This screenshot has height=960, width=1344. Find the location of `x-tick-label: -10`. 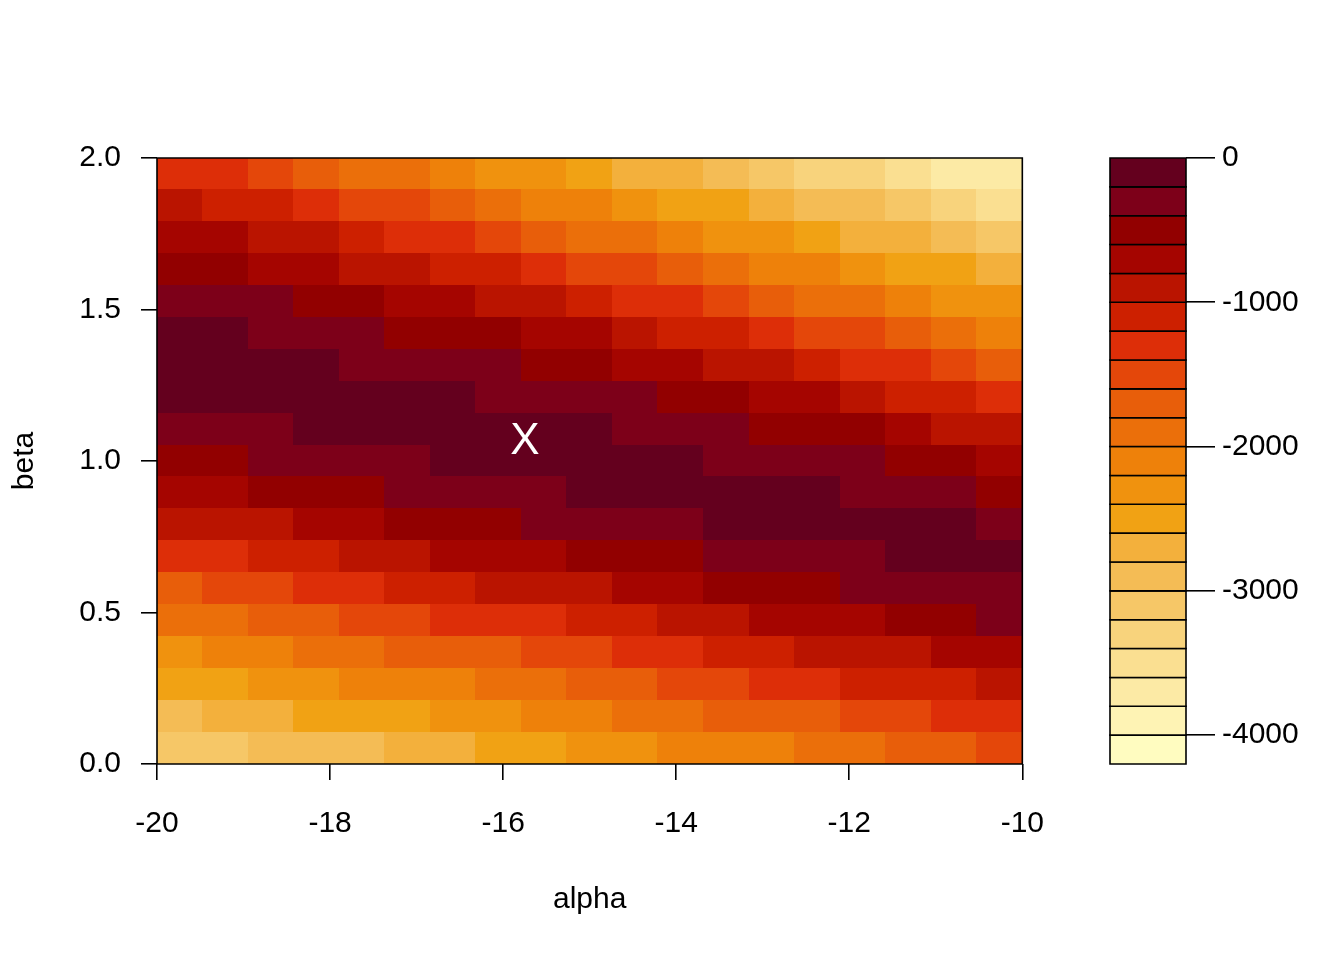

x-tick-label: -10 is located at coordinates (1022, 822).